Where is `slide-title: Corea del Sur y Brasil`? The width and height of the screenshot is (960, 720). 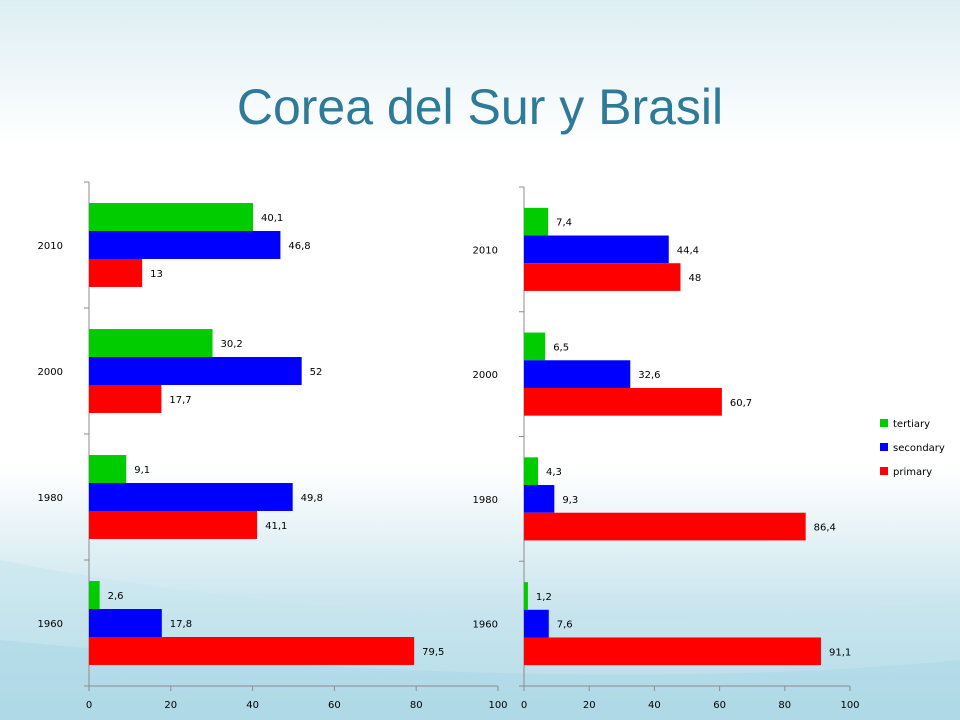
slide-title: Corea del Sur y Brasil is located at coordinates (480, 107).